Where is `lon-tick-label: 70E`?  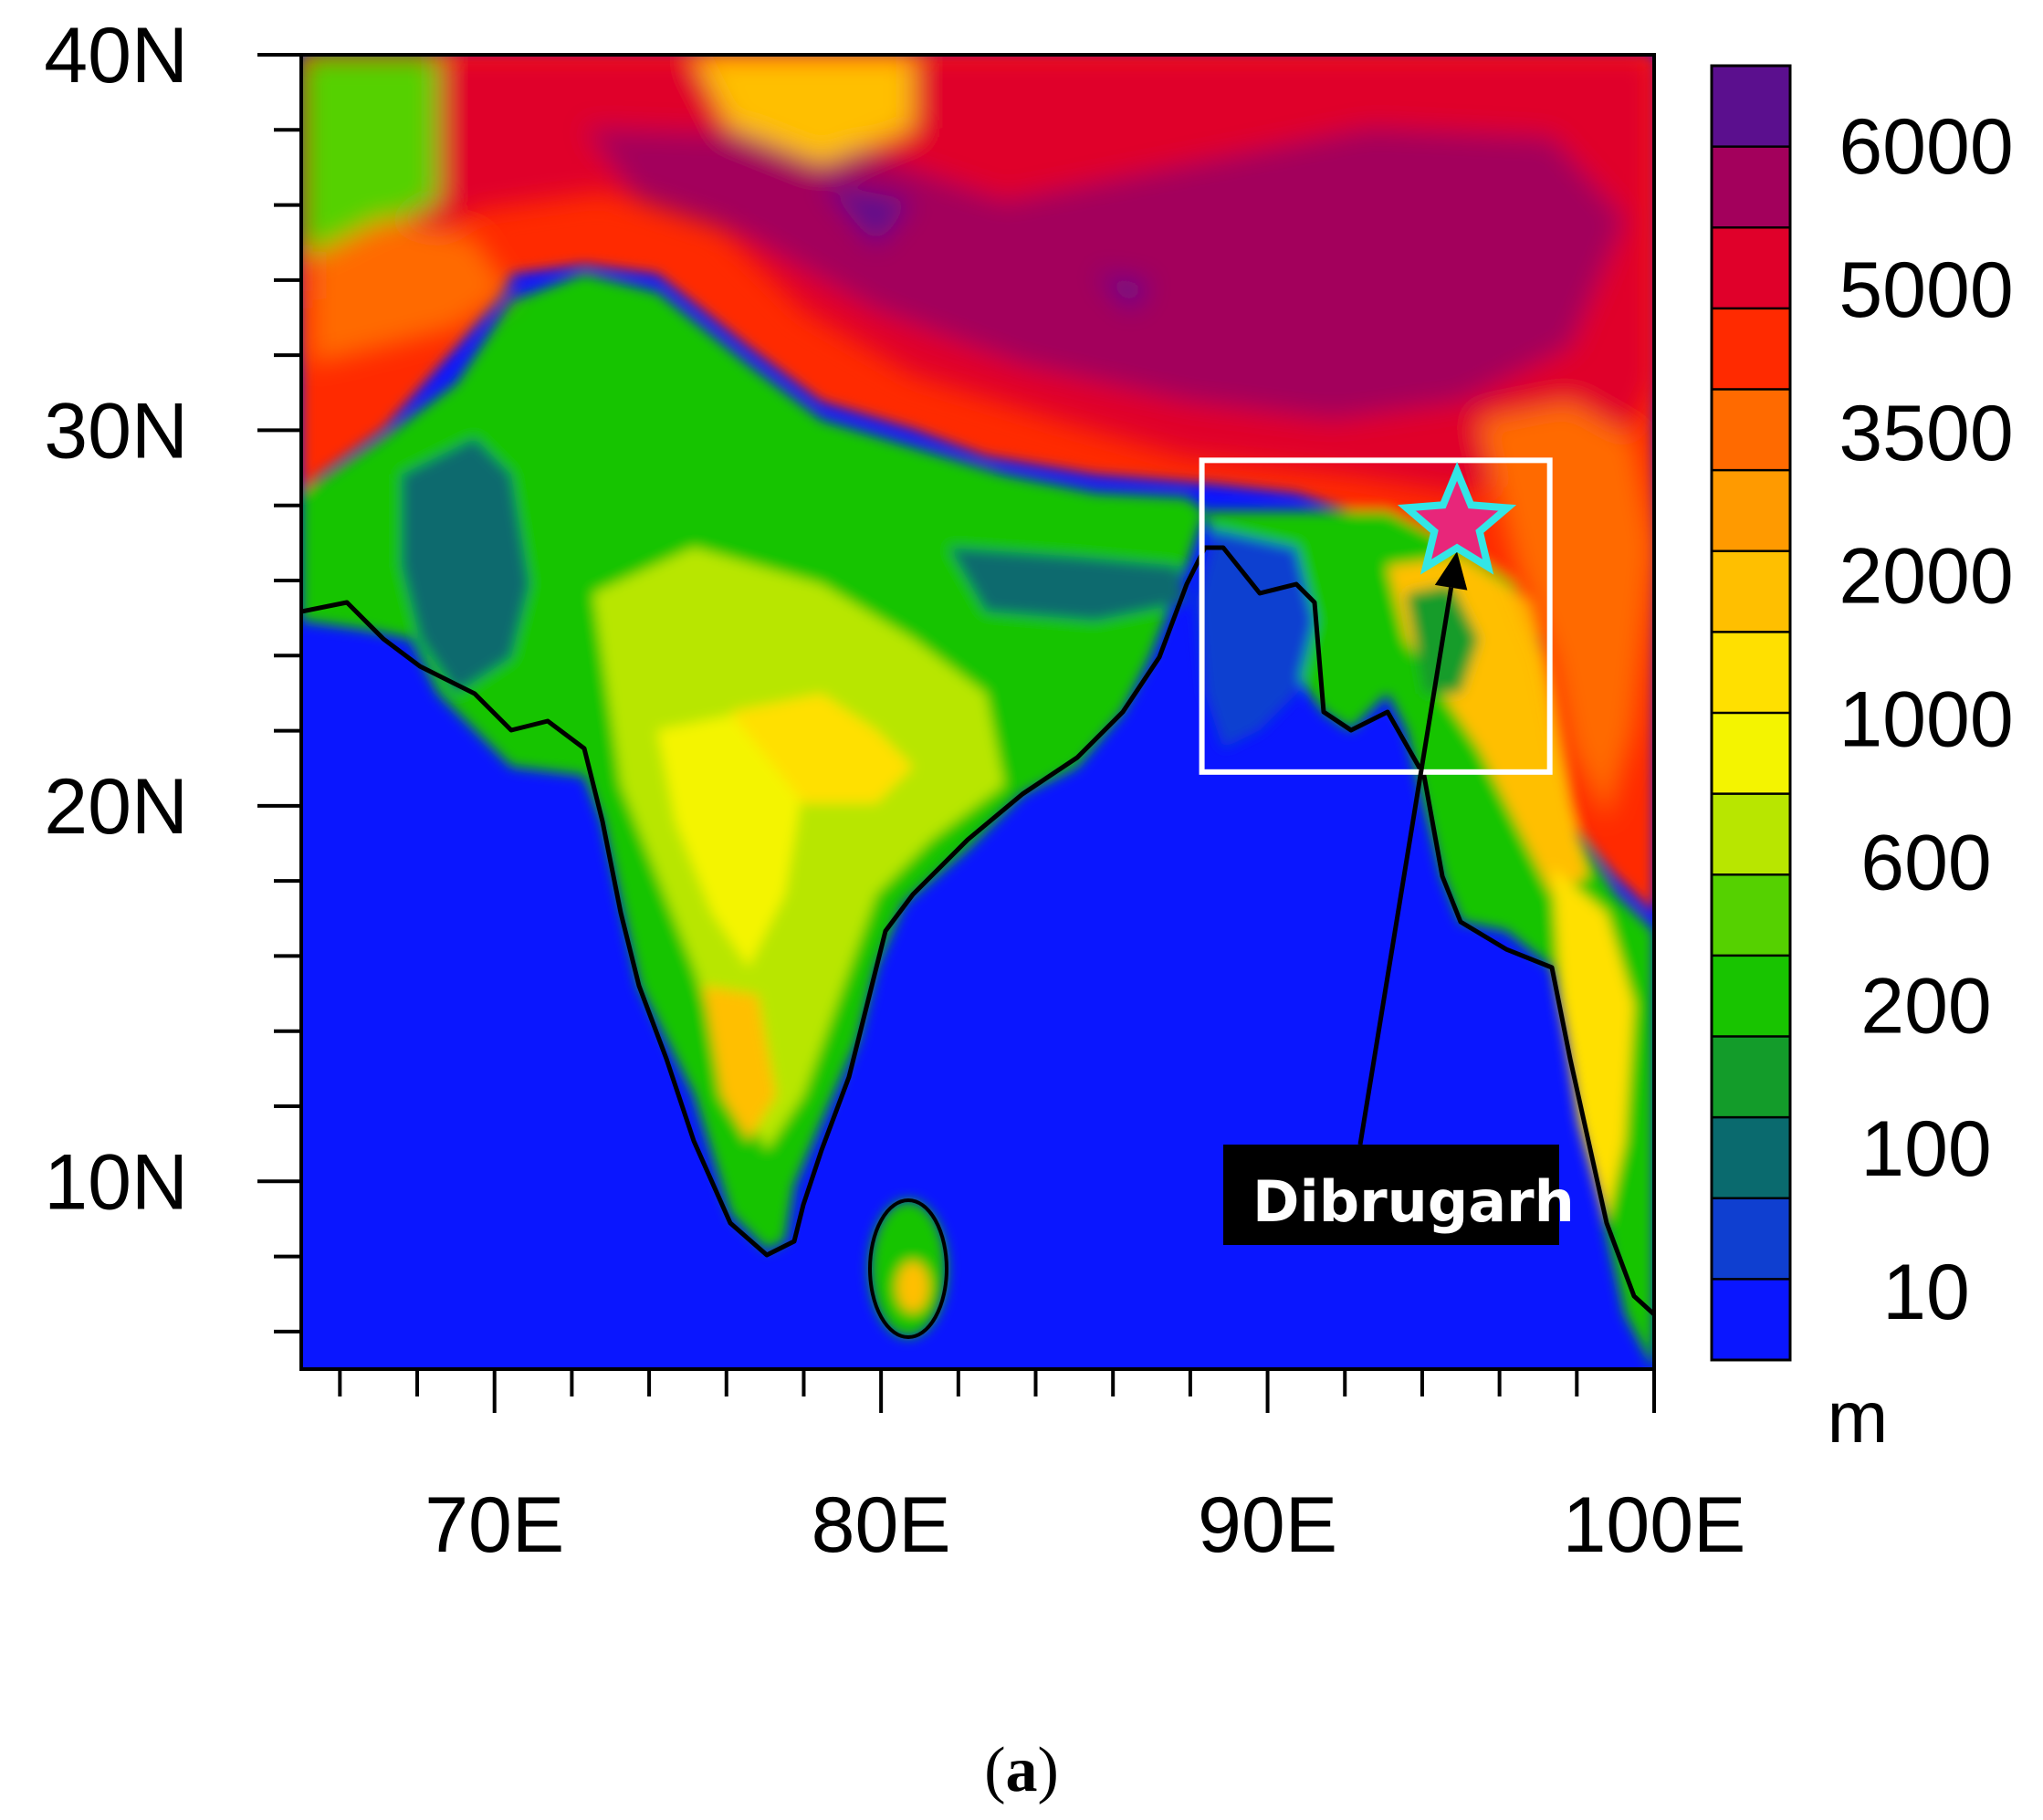 lon-tick-label: 70E is located at coordinates (494, 1525).